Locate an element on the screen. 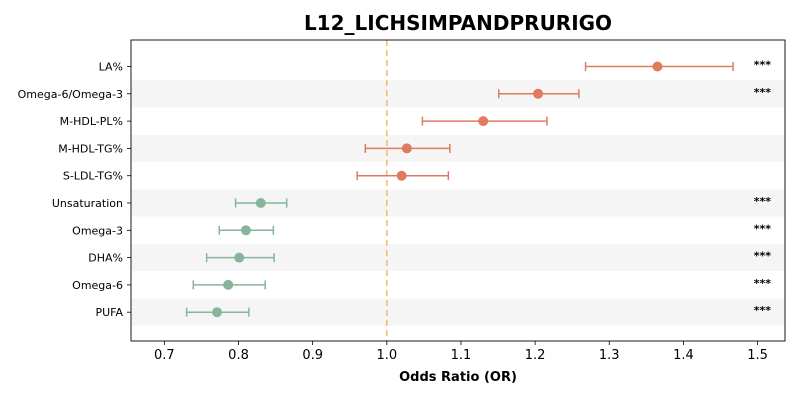  y-tick-label: Omega-3 is located at coordinates (97, 230).